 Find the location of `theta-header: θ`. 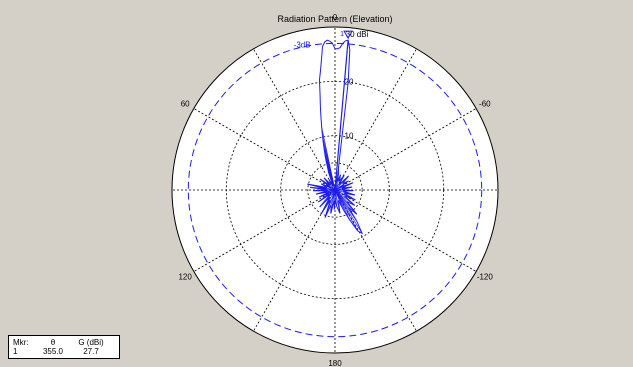

theta-header: θ is located at coordinates (53, 342).